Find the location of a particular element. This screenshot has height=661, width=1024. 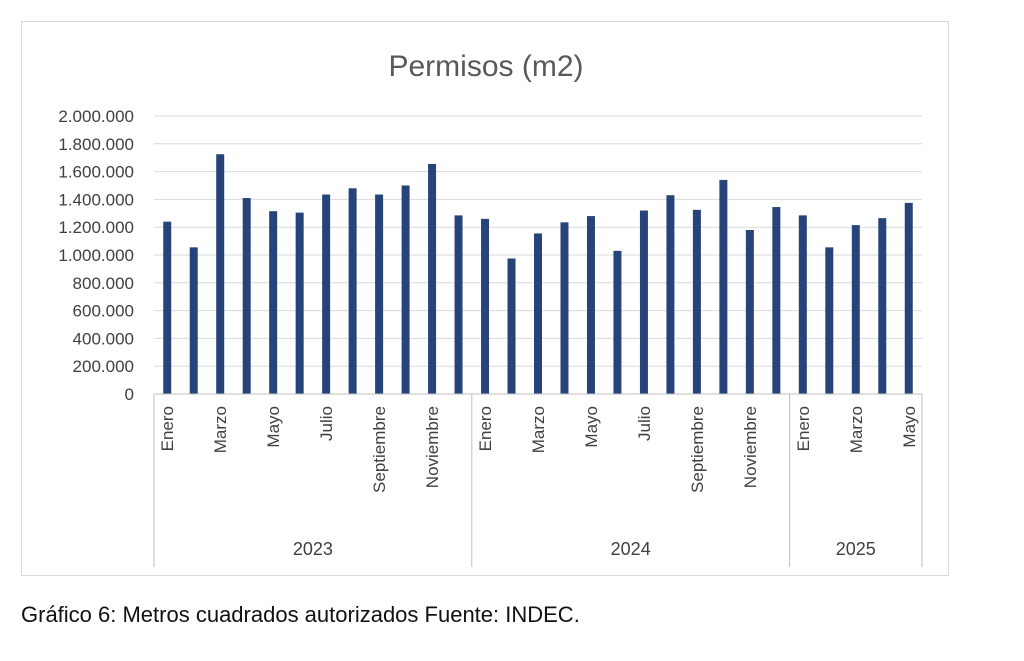

y-tick-label: 1.400.000 is located at coordinates (96, 199).